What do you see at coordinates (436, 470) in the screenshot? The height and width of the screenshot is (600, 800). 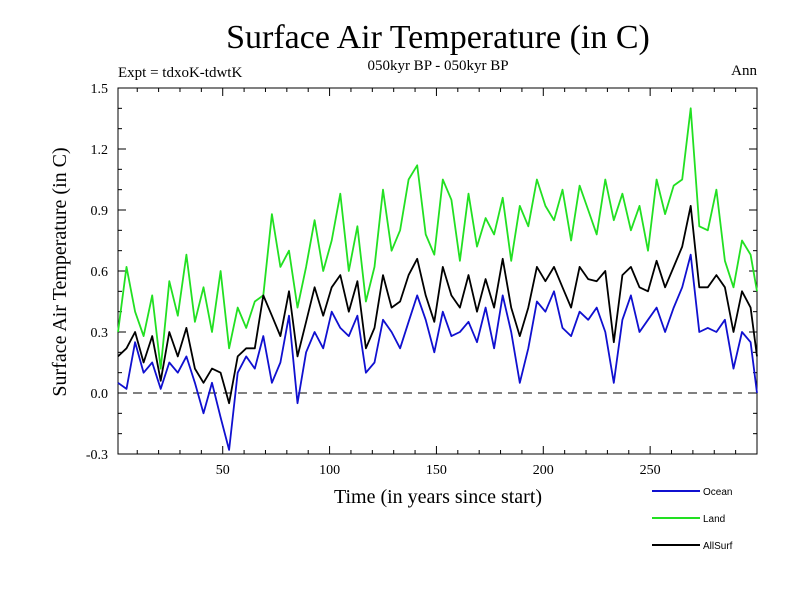 I see `x-tick-label: 150` at bounding box center [436, 470].